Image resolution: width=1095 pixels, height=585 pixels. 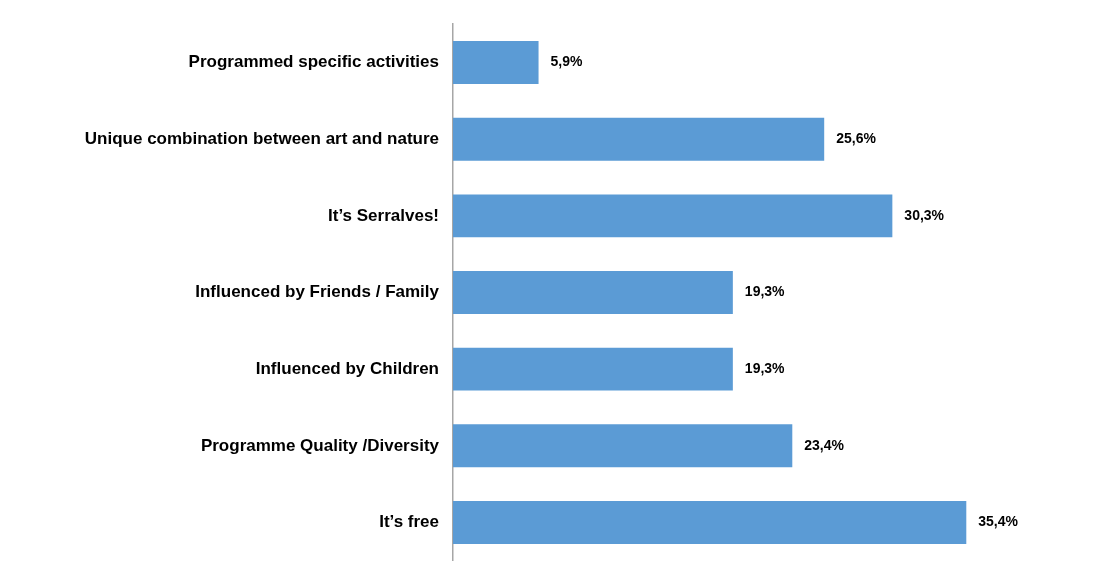 What do you see at coordinates (347, 368) in the screenshot?
I see `y-tick-label: Influenced by Children` at bounding box center [347, 368].